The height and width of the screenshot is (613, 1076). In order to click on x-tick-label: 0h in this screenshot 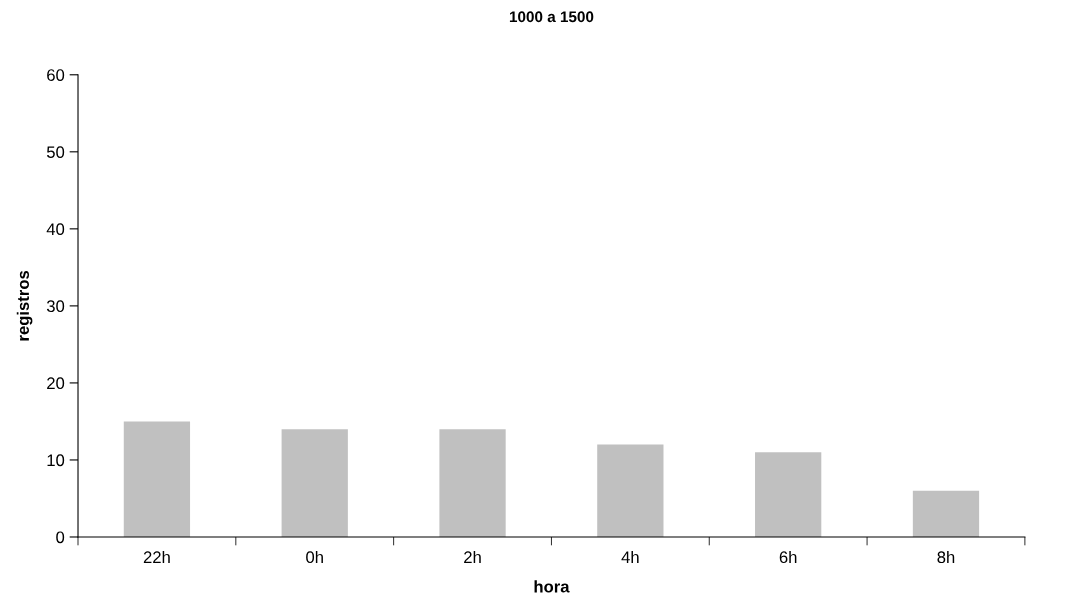, I will do `click(314, 557)`.